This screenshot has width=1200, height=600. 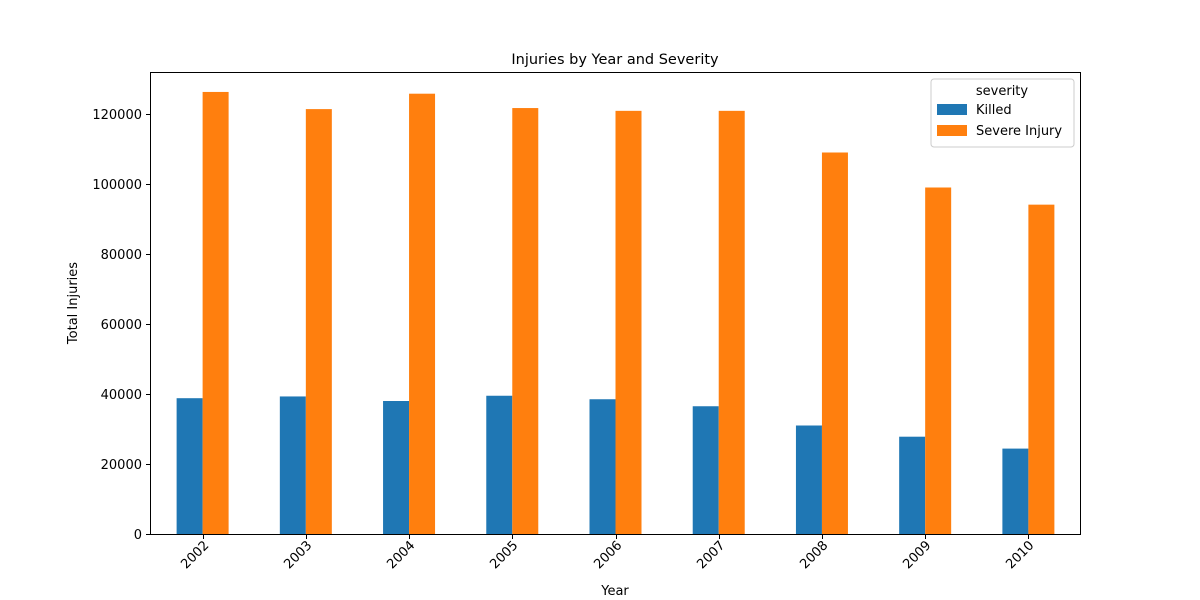 I want to click on y-axis-label: Total Injuries, so click(x=73, y=303).